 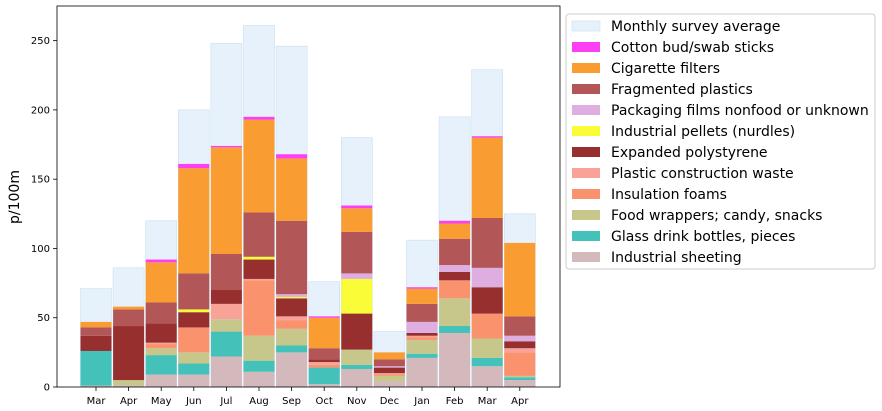 What do you see at coordinates (47, 388) in the screenshot?
I see `y-tick-label: 0` at bounding box center [47, 388].